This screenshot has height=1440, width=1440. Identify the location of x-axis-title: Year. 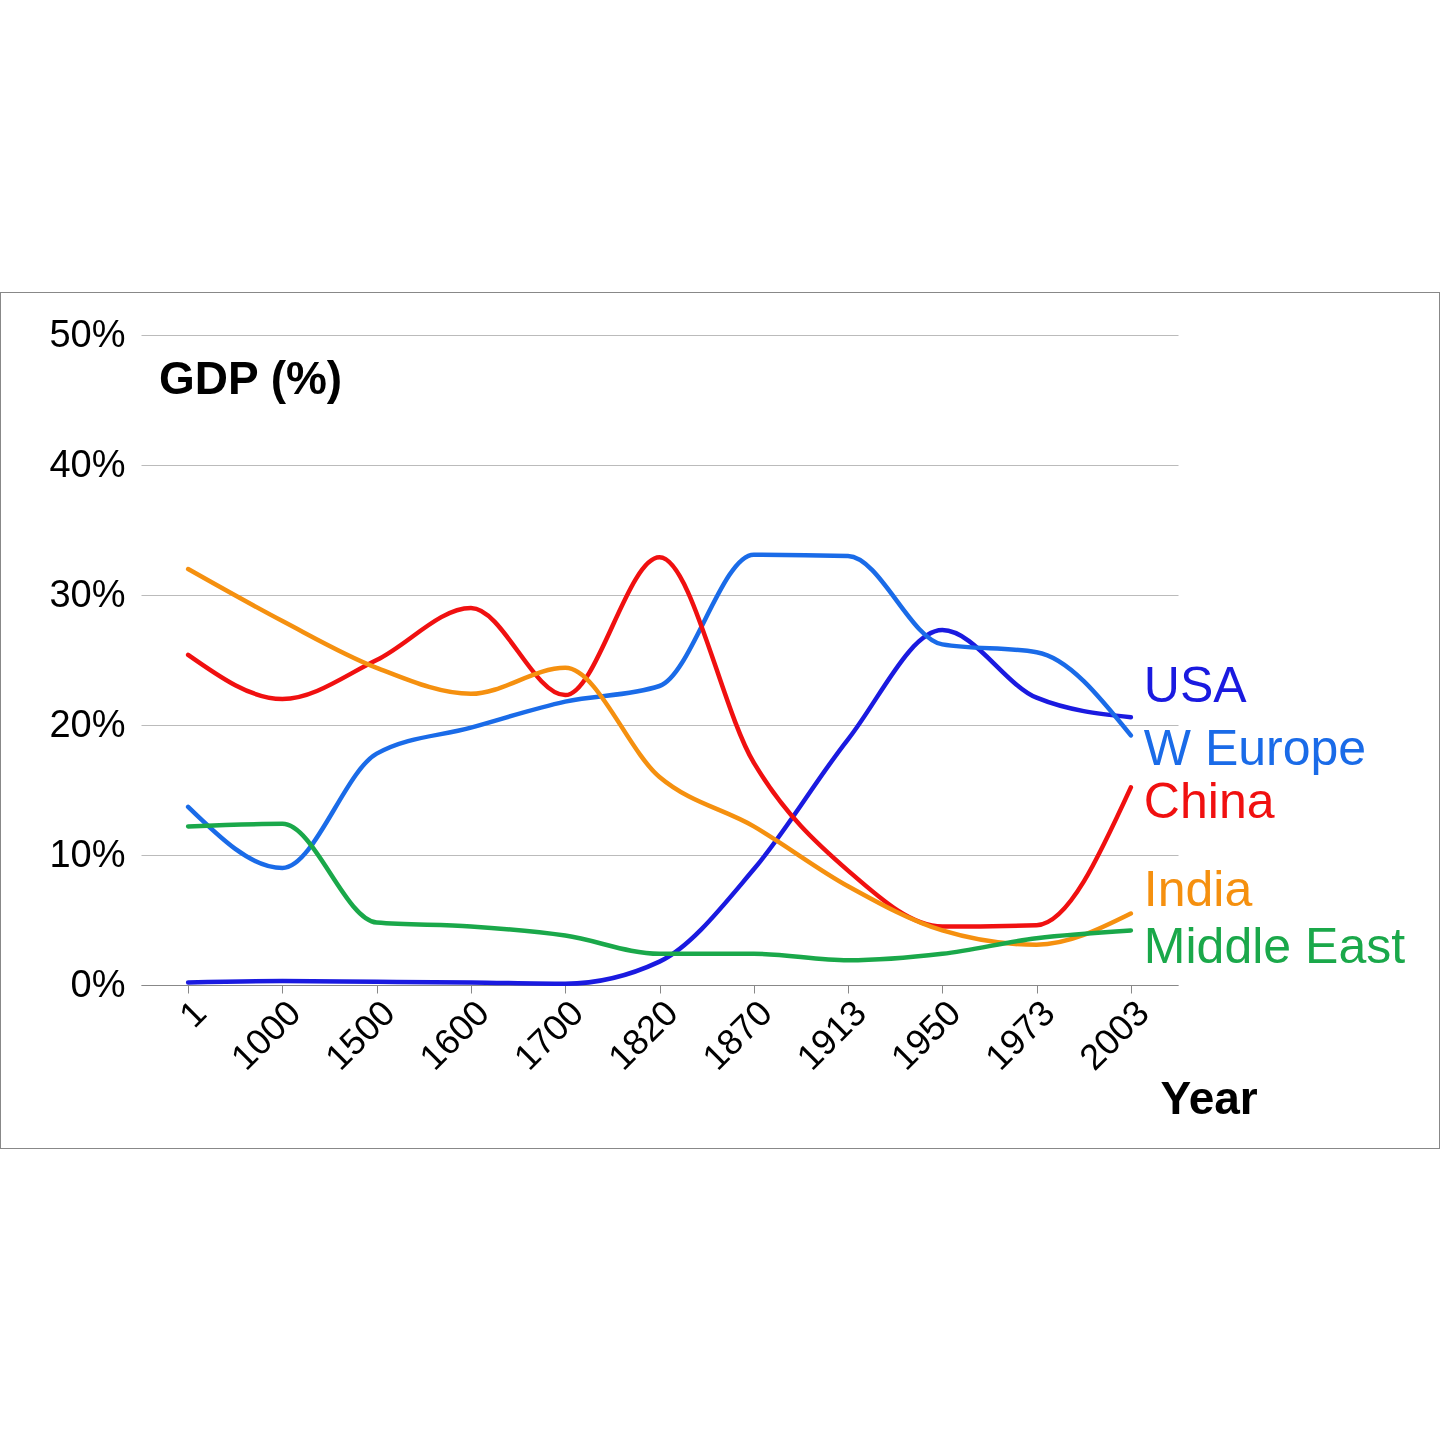
(1209, 1097).